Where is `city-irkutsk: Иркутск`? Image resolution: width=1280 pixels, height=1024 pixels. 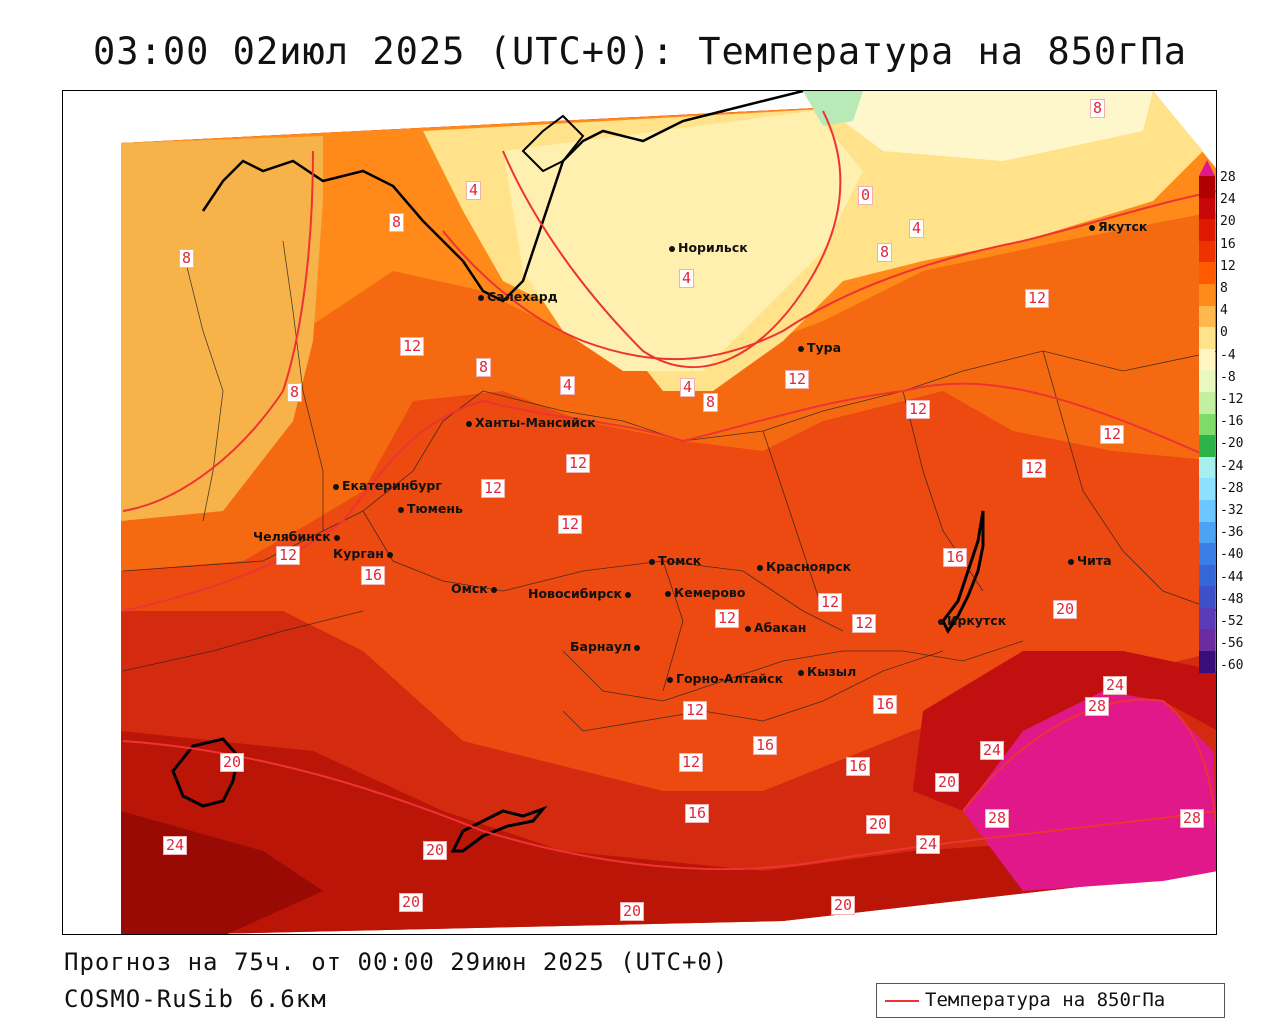
city-irkutsk: Иркутск is located at coordinates (972, 620).